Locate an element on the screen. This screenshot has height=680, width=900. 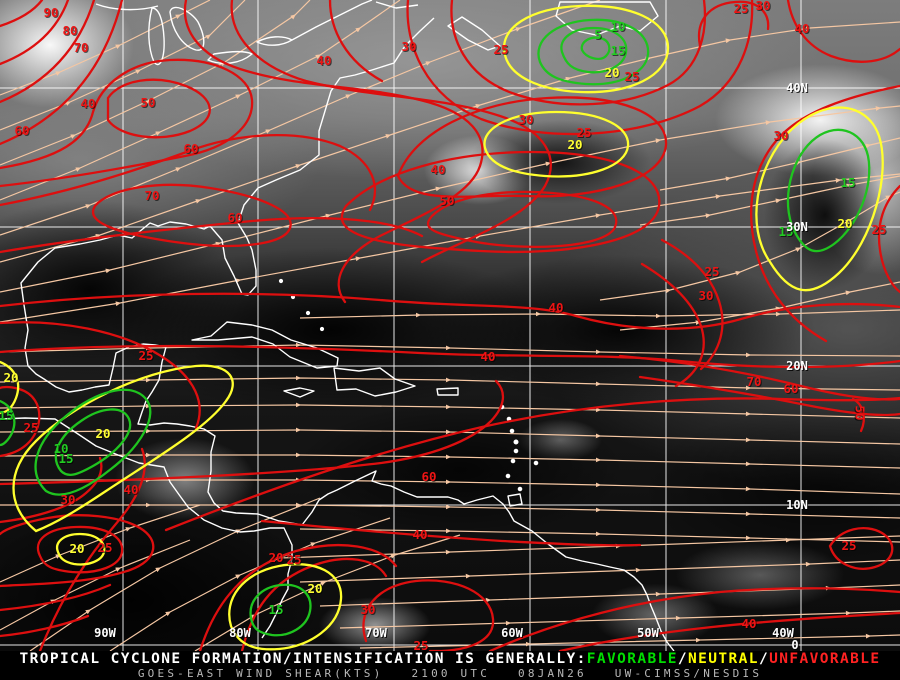
latitude-label: 40N is located at coordinates (797, 88).